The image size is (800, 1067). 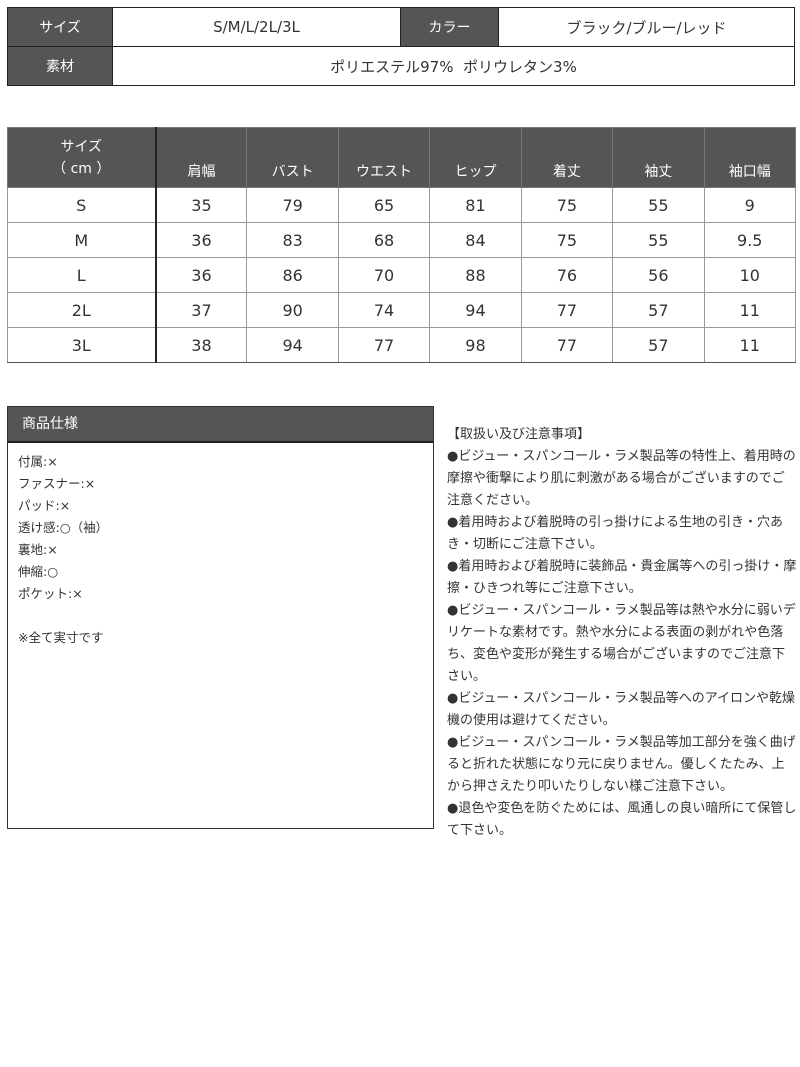 I want to click on notes-title: 【取扱い及び注意事項】, so click(x=519, y=434).